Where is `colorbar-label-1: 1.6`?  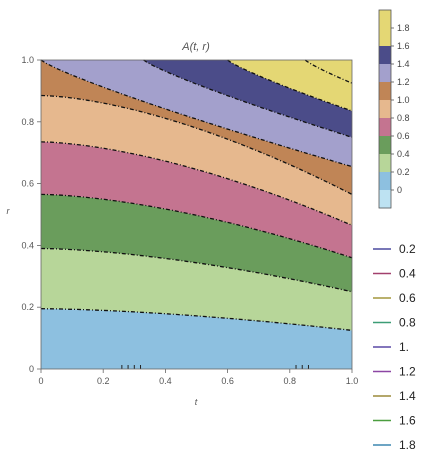
colorbar-label-1: 1.6 is located at coordinates (403, 46).